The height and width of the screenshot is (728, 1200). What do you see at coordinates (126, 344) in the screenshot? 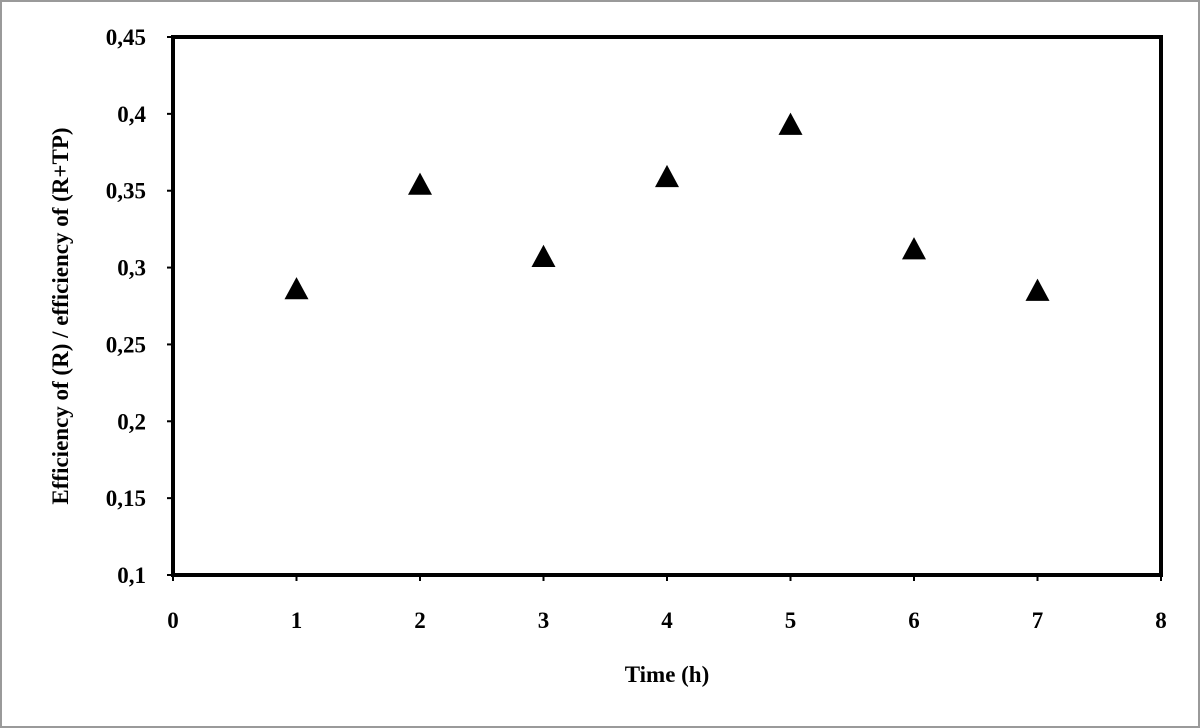
I see `y-tick-label: 0,25` at bounding box center [126, 344].